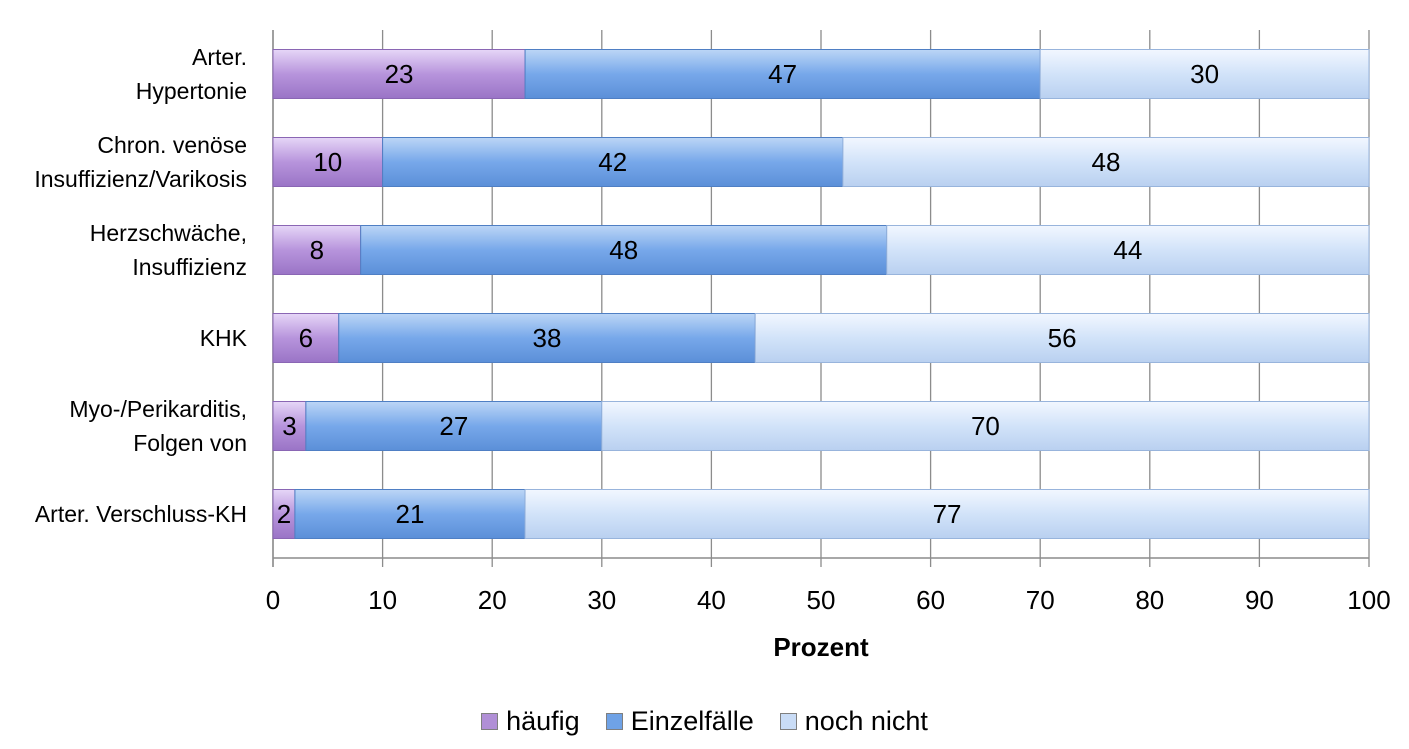  Describe the element at coordinates (1259, 600) in the screenshot. I see `x-tick-label: 90` at that location.